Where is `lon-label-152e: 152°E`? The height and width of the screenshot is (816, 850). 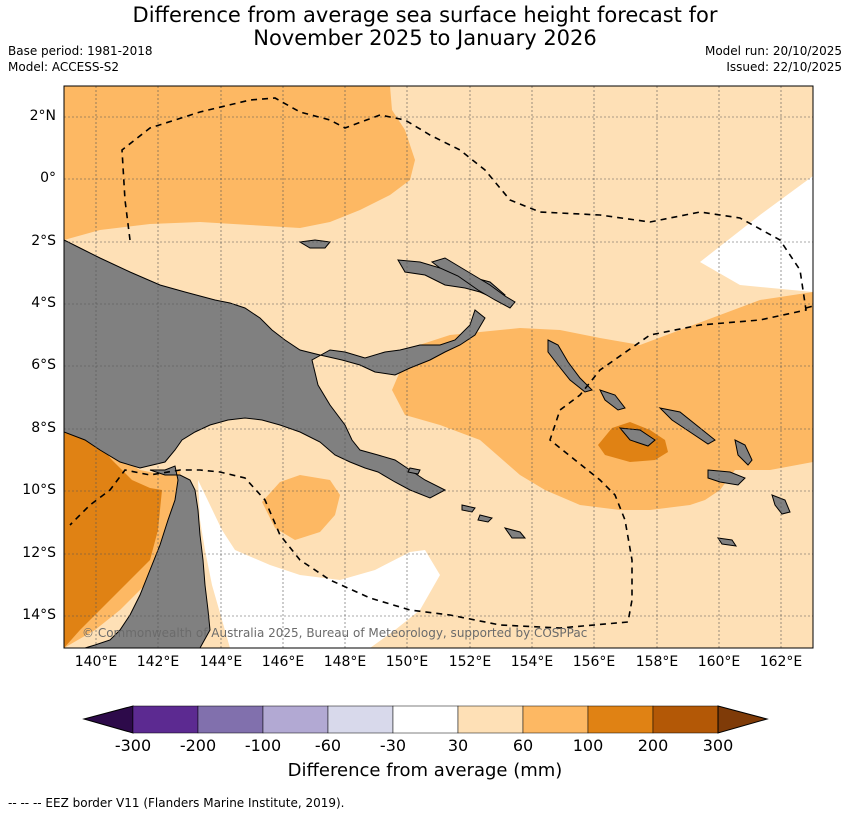 lon-label-152e: 152°E is located at coordinates (470, 662).